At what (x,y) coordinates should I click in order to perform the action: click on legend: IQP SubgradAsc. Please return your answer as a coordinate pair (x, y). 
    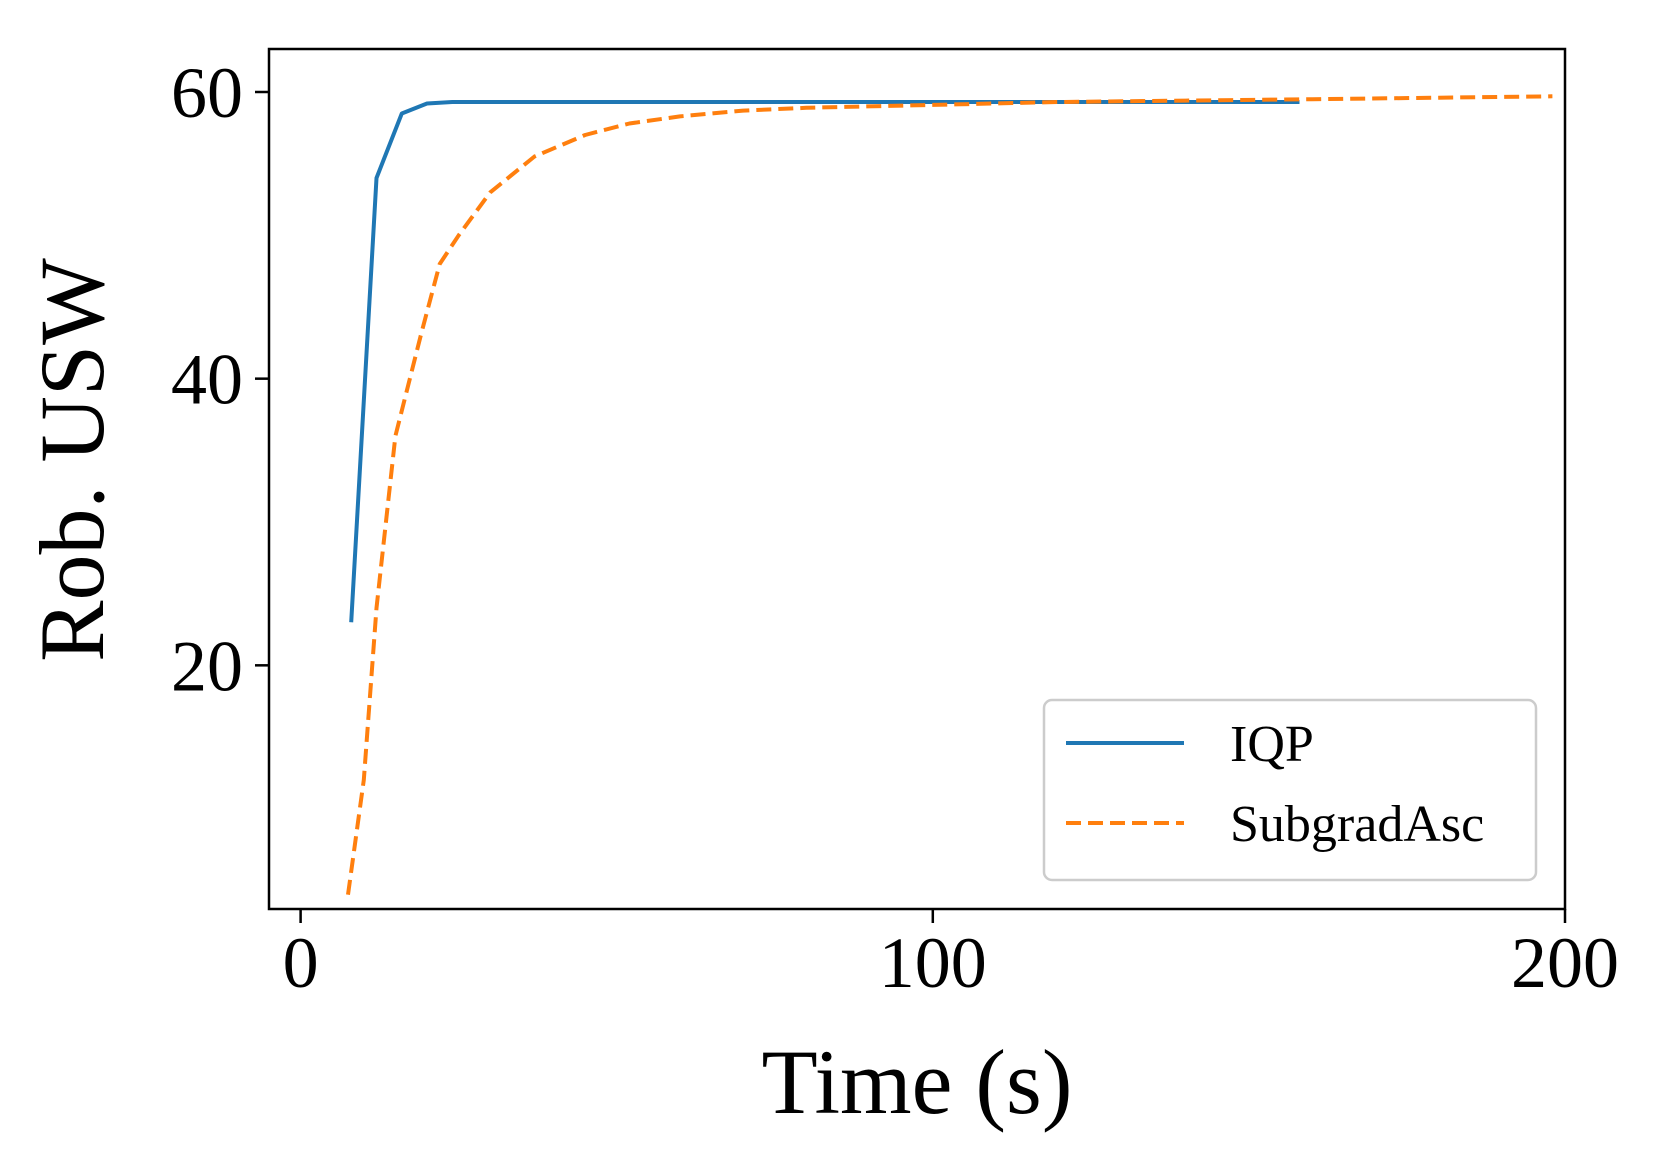
    Looking at the image, I should click on (1290, 790).